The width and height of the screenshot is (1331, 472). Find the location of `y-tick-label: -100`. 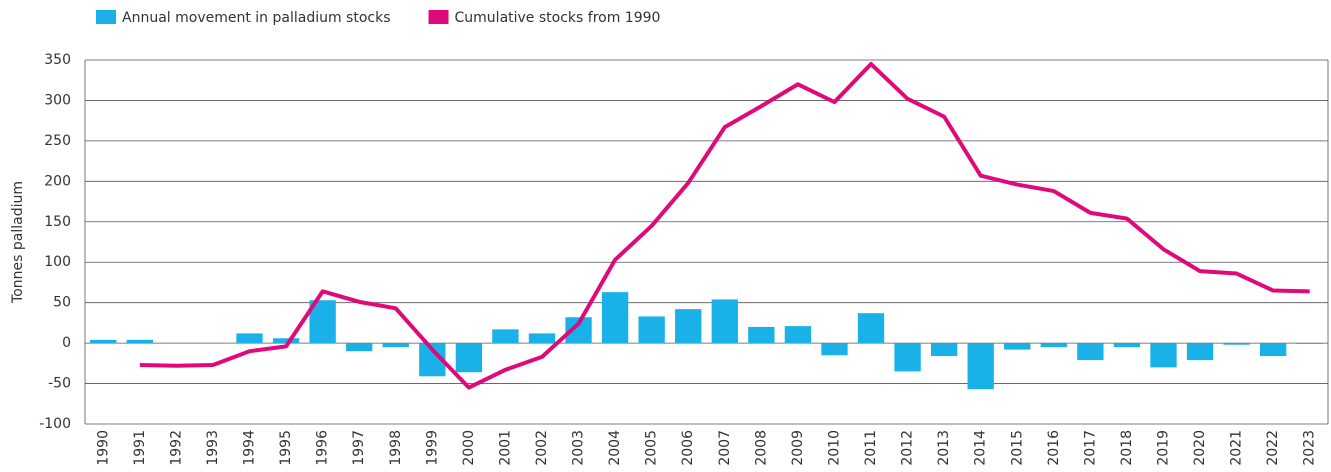

y-tick-label: -100 is located at coordinates (55, 424).